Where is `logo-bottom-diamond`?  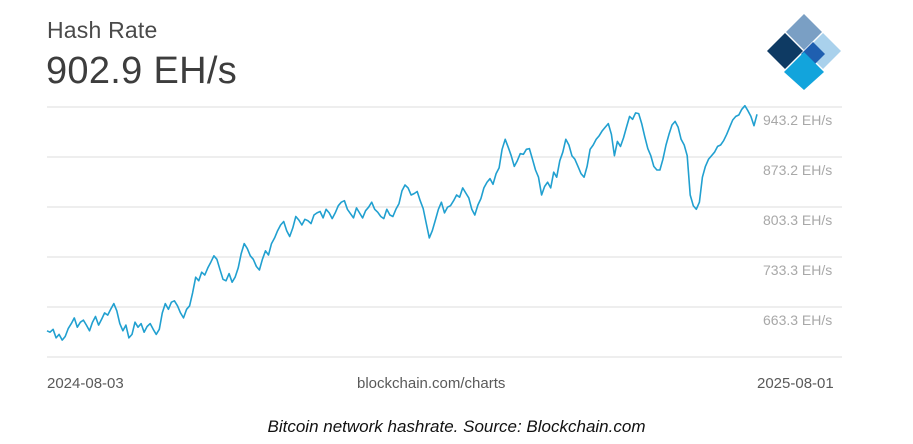
logo-bottom-diamond is located at coordinates (804, 71).